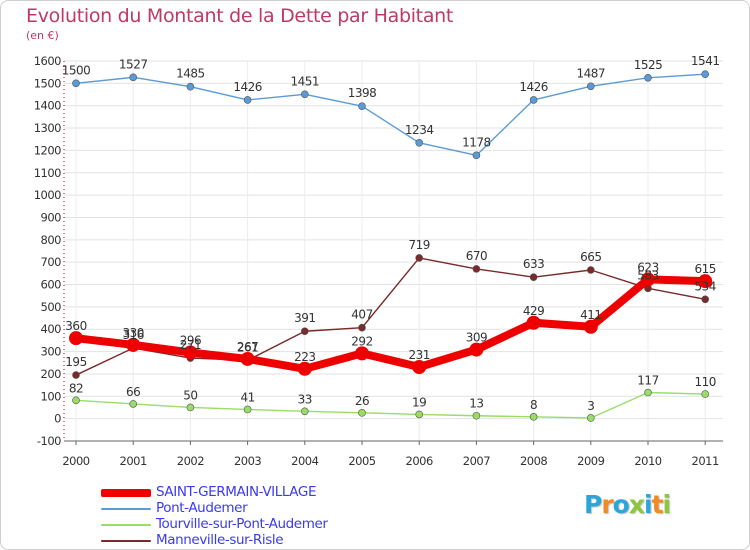 This screenshot has height=550, width=750. Describe the element at coordinates (657, 504) in the screenshot. I see `logo-letter: t` at that location.